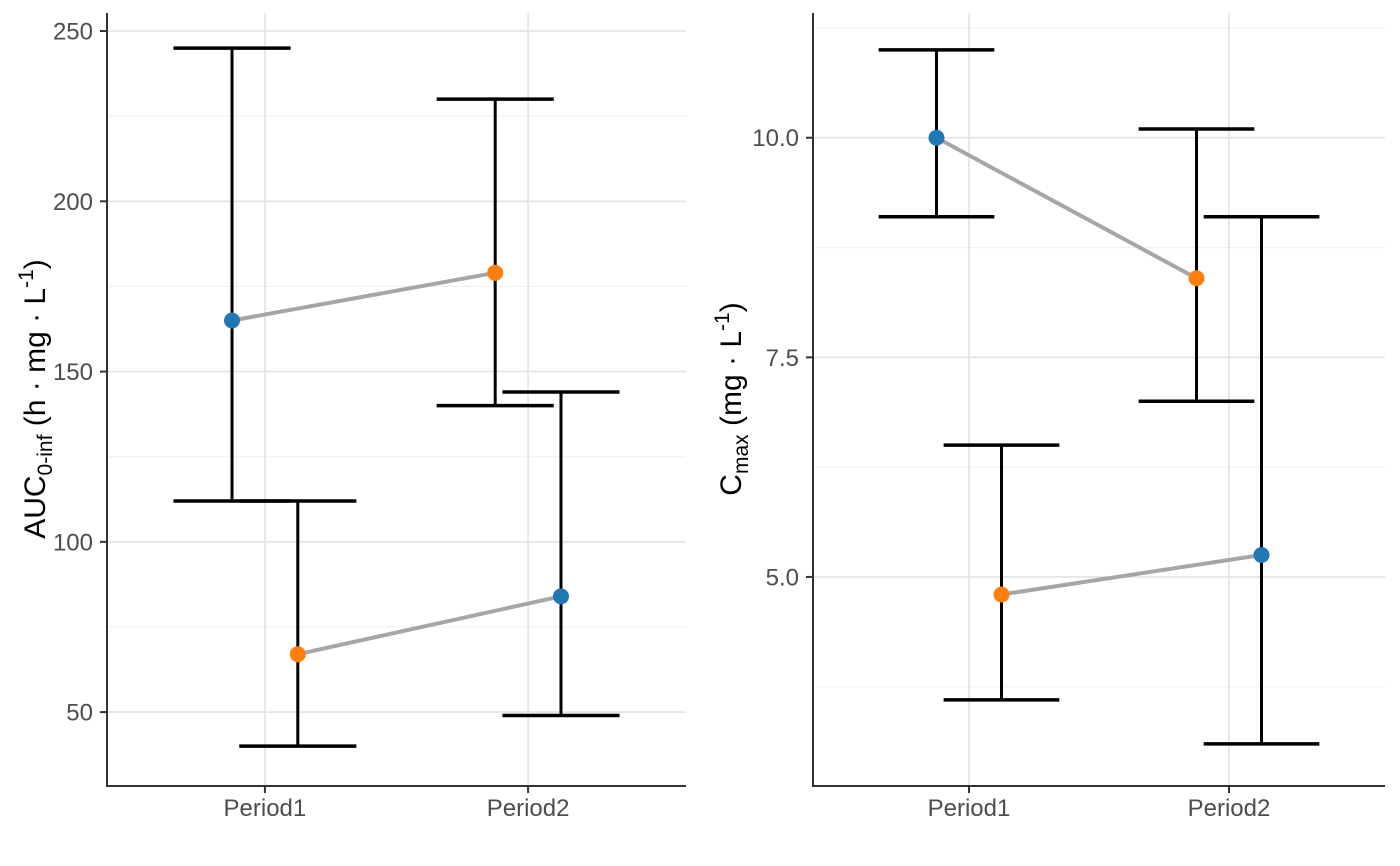 Image resolution: width=1400 pixels, height=866 pixels. I want to click on y-tick-label: 7.5, so click(782, 358).